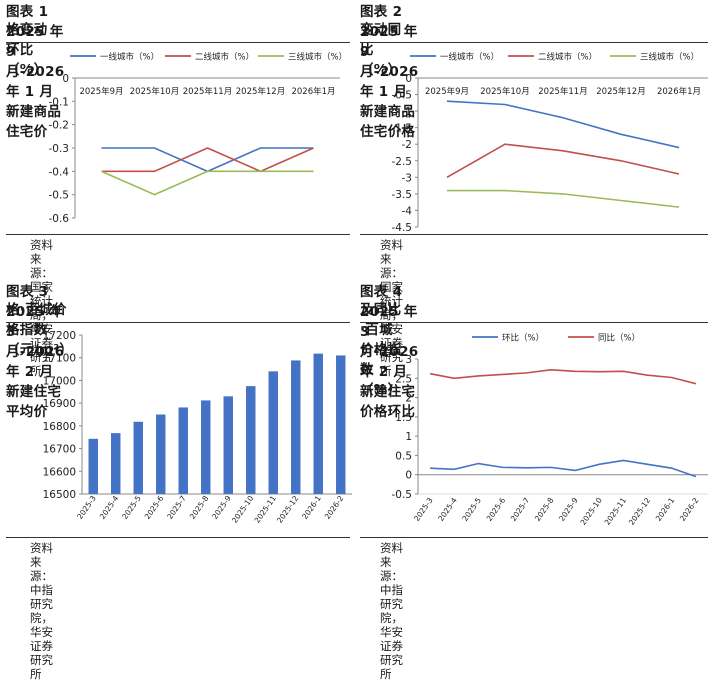 This screenshot has height=681, width=716. Describe the element at coordinates (178, 234) in the screenshot. I see `chart-1-bottom-rule` at that location.